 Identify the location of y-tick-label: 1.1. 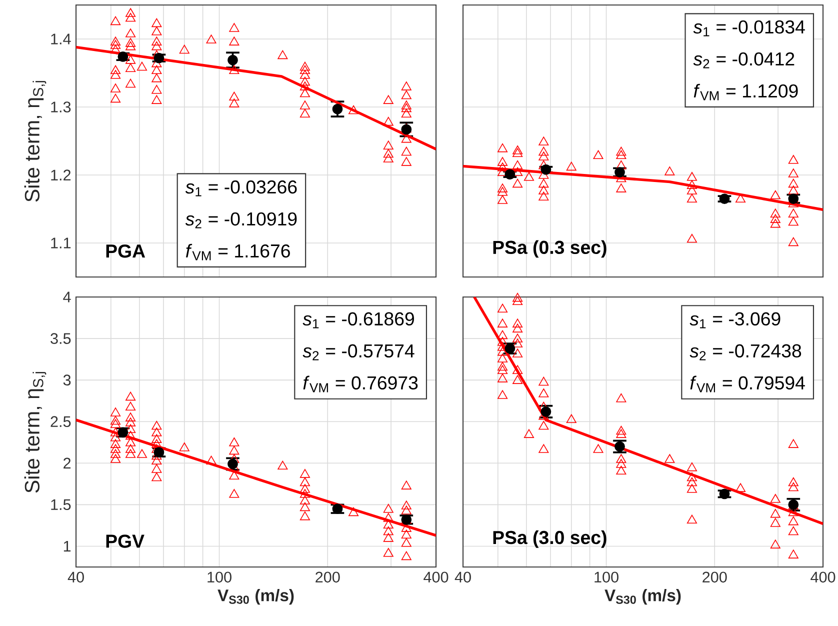
(61, 243).